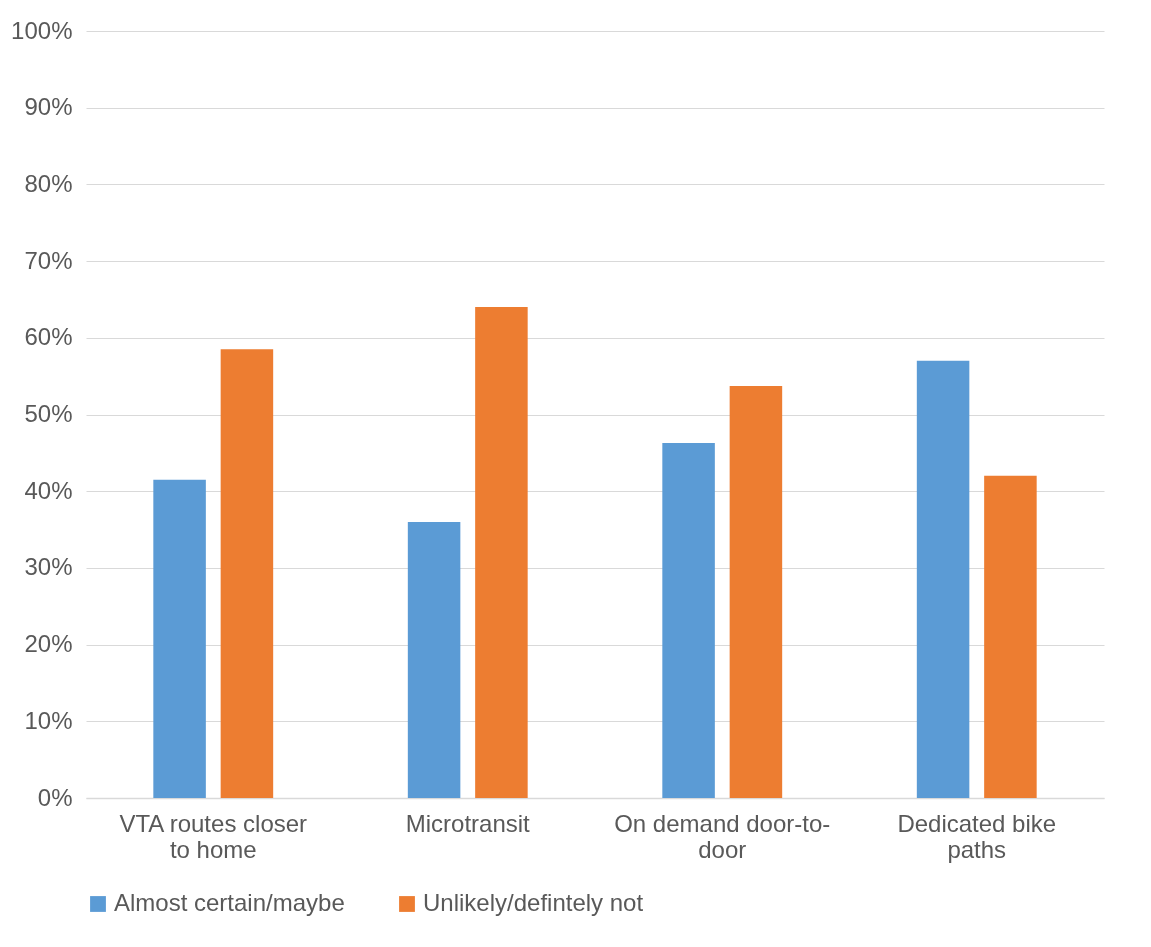  Describe the element at coordinates (48, 490) in the screenshot. I see `y-tick-label: 40%` at that location.